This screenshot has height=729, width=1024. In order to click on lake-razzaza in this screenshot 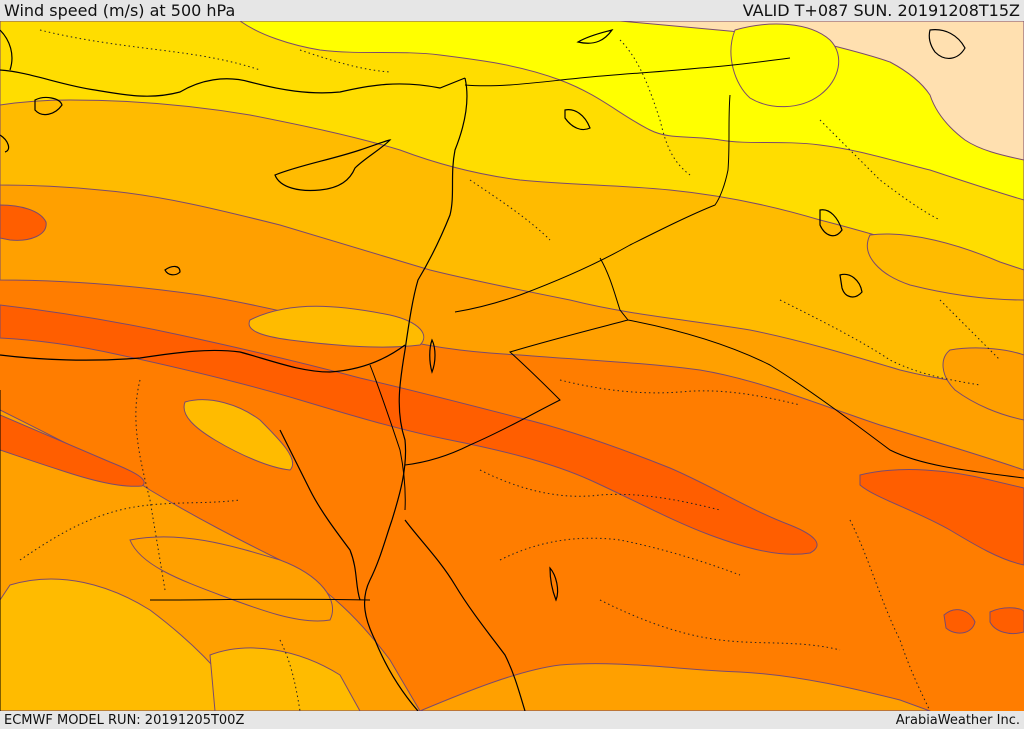, I will do `click(851, 285)`.